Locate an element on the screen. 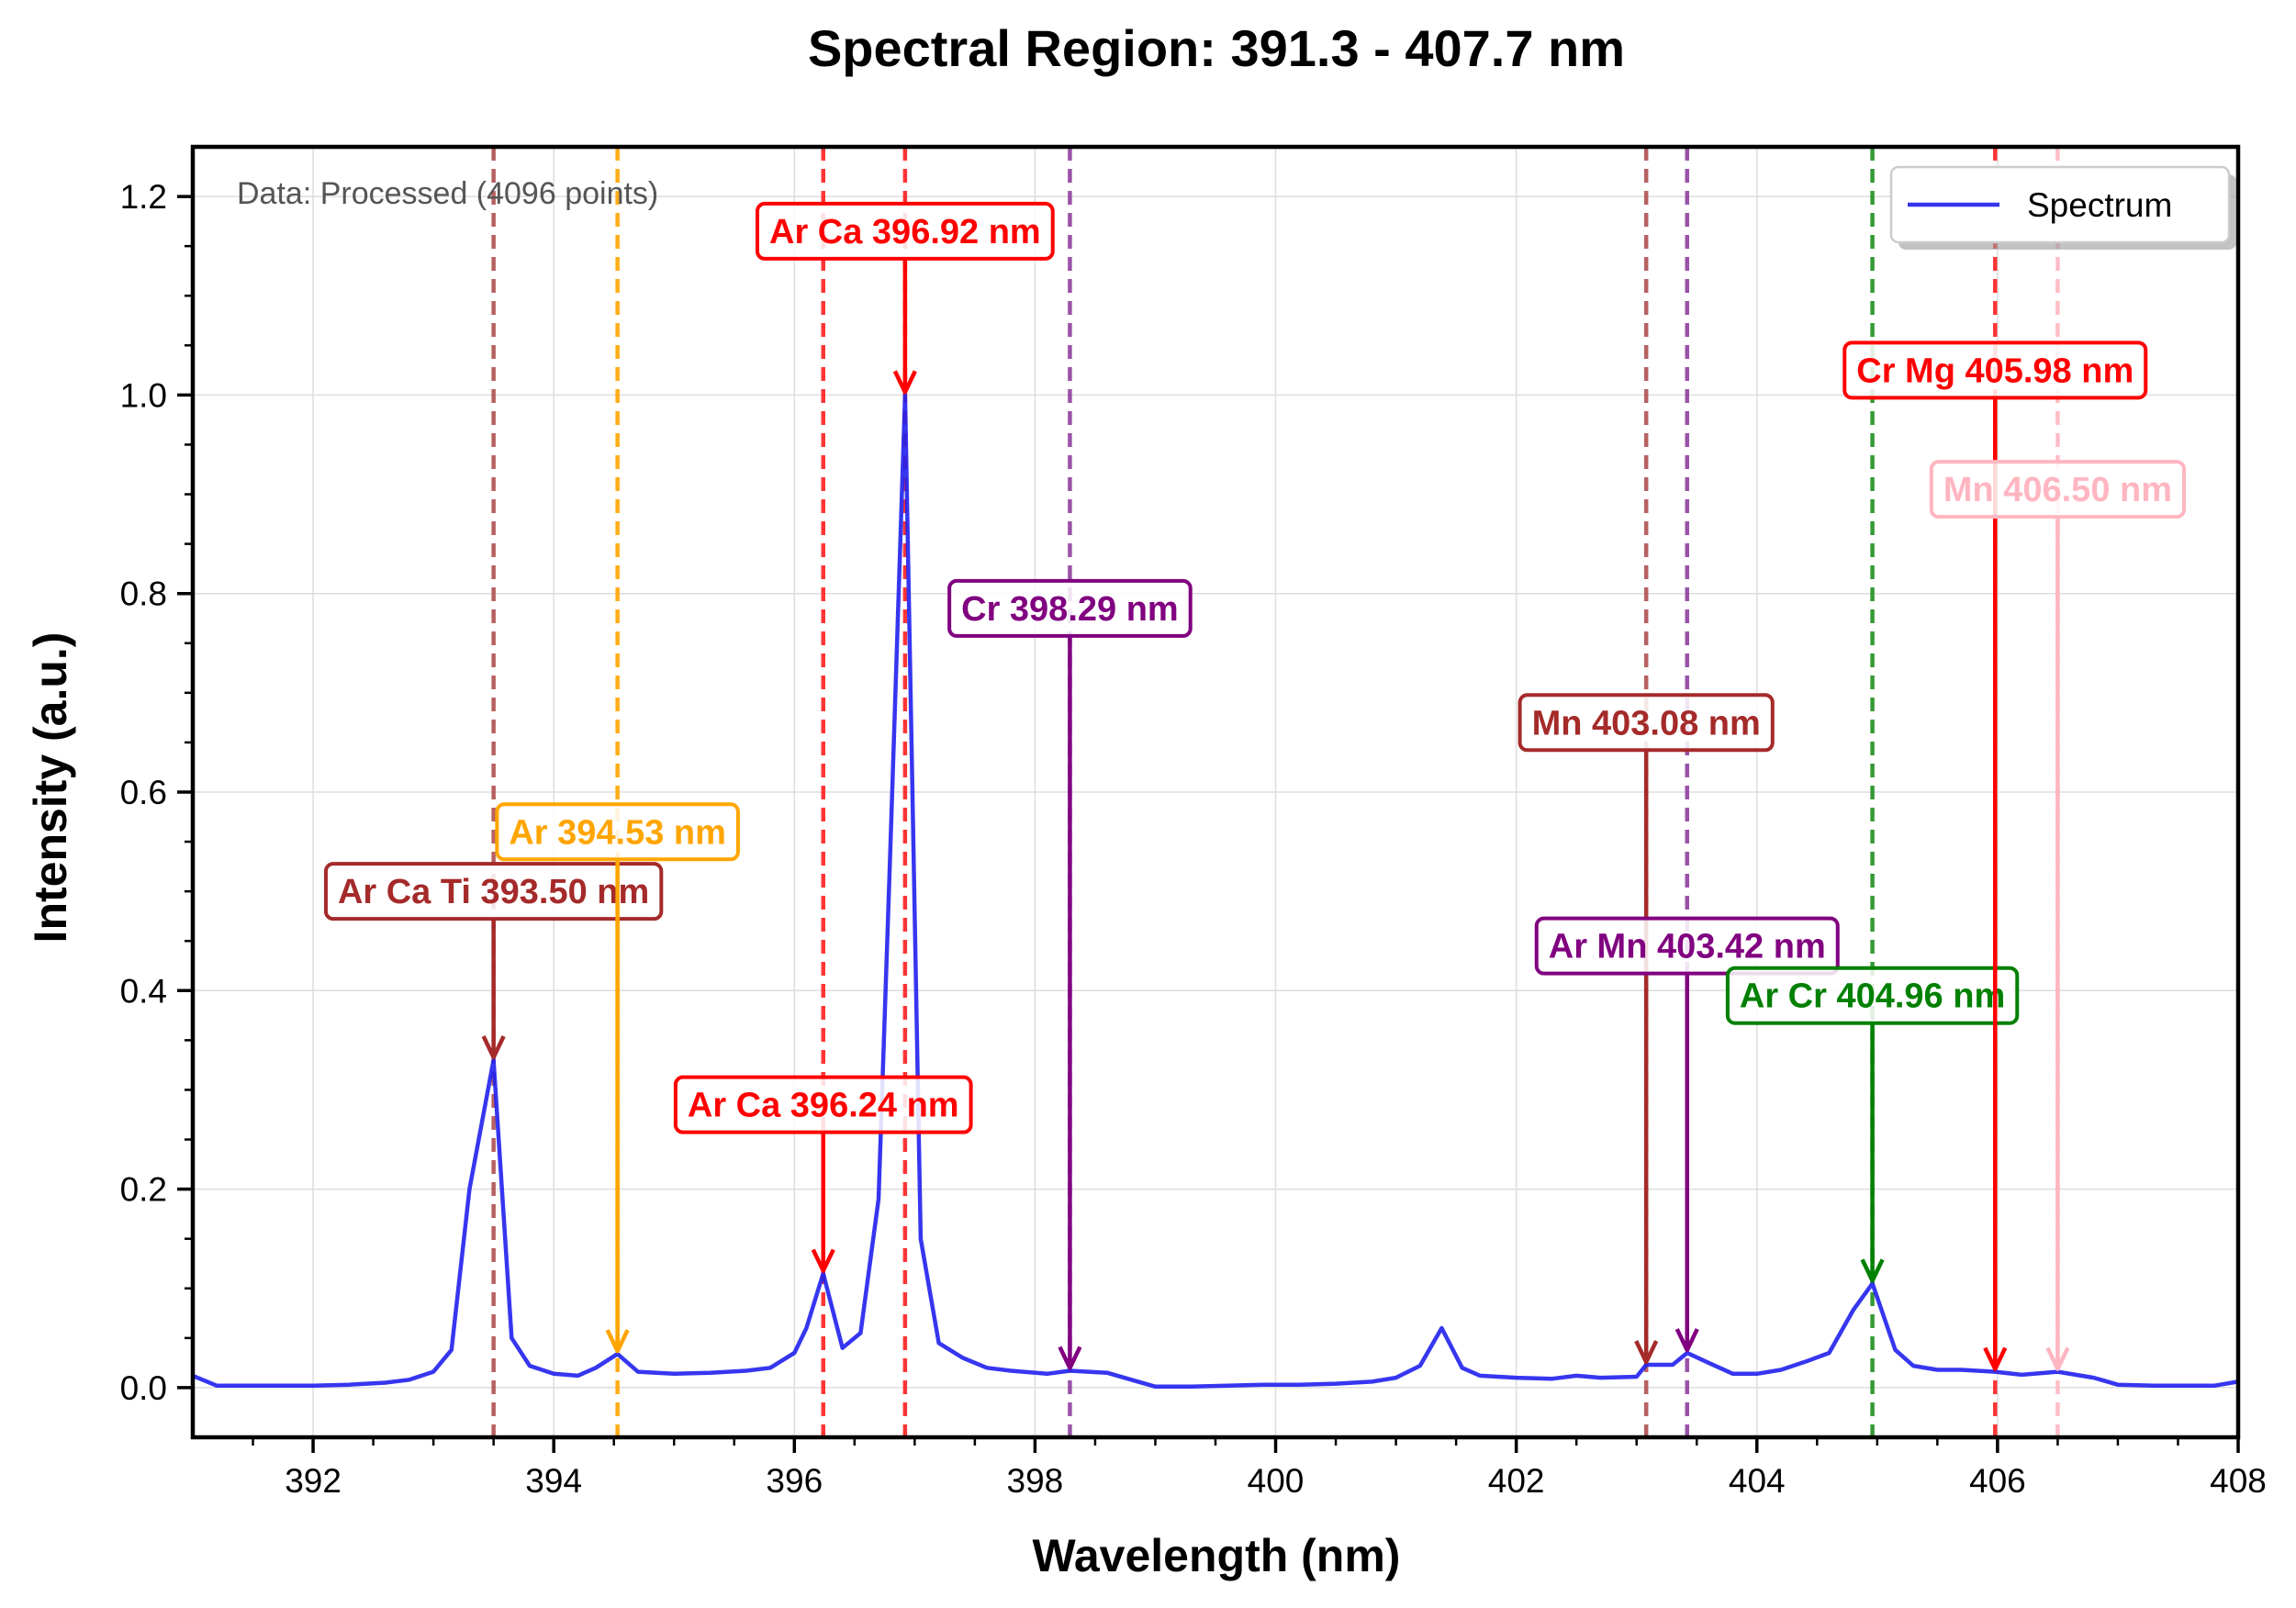 The width and height of the screenshot is (2296, 1608). peak-annotation: Cr Mg 405.98 nm is located at coordinates (1995, 856).